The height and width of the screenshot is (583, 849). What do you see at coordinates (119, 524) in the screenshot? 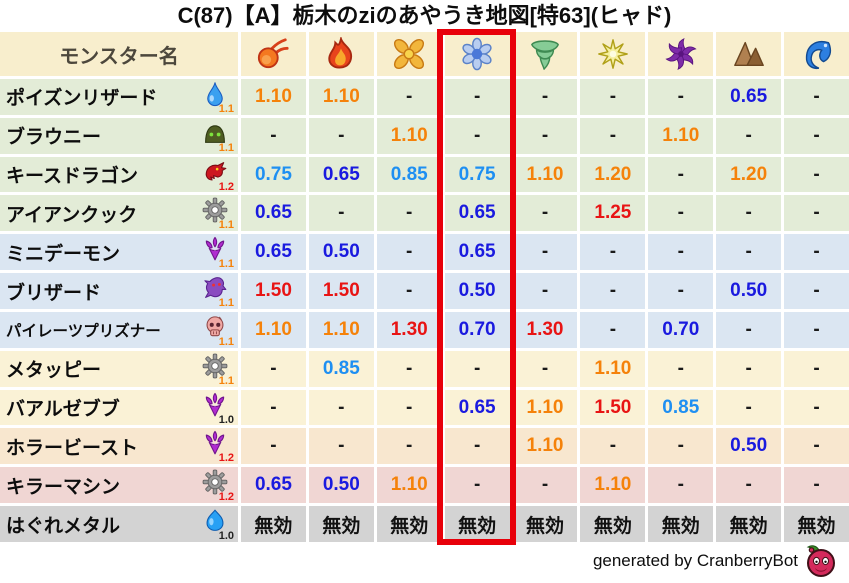
I see `monster-row: はぐれメタル 1.0` at bounding box center [119, 524].